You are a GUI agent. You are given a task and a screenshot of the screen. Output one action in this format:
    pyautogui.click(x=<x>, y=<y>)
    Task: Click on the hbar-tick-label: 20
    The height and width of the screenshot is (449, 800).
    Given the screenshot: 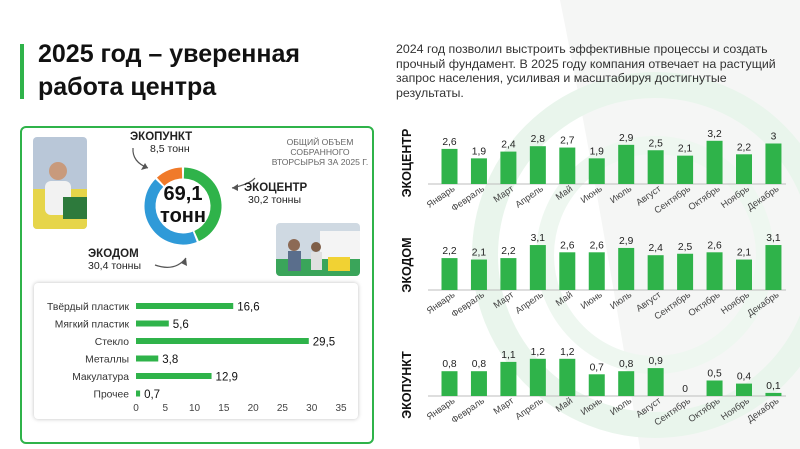 What is the action you would take?
    pyautogui.click(x=254, y=408)
    